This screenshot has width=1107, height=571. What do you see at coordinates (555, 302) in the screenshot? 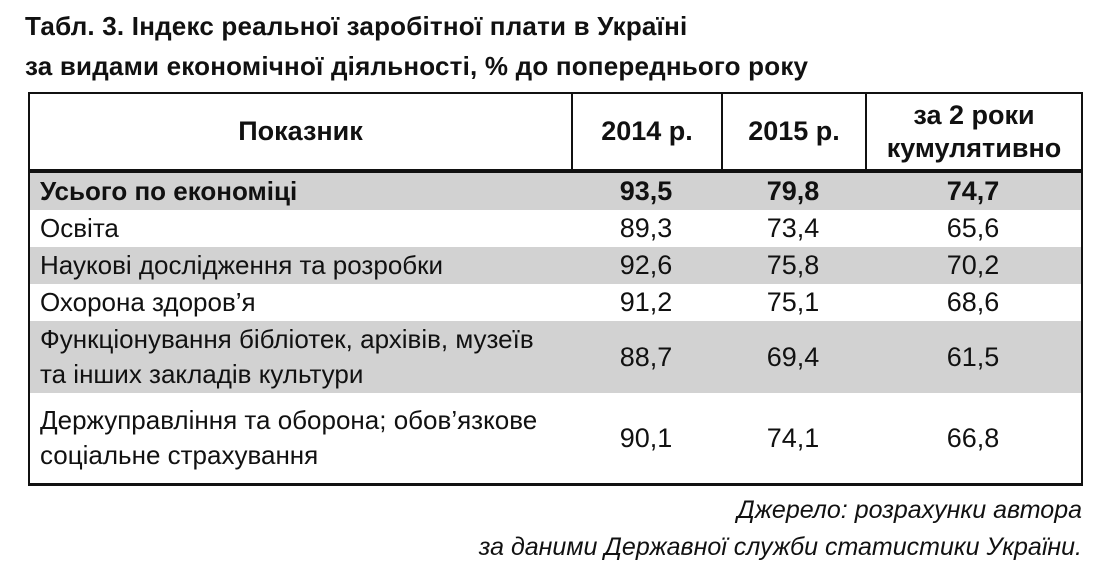
I see `table-row: Охорона здоров’я 91,2 75,1 68,6` at bounding box center [555, 302].